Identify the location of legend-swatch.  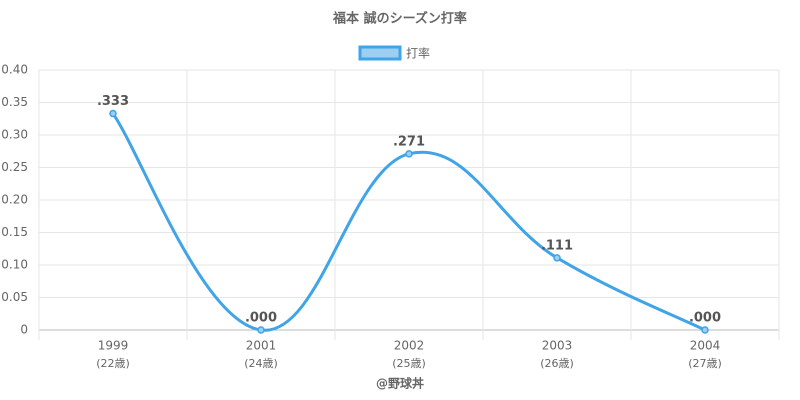
(380, 53).